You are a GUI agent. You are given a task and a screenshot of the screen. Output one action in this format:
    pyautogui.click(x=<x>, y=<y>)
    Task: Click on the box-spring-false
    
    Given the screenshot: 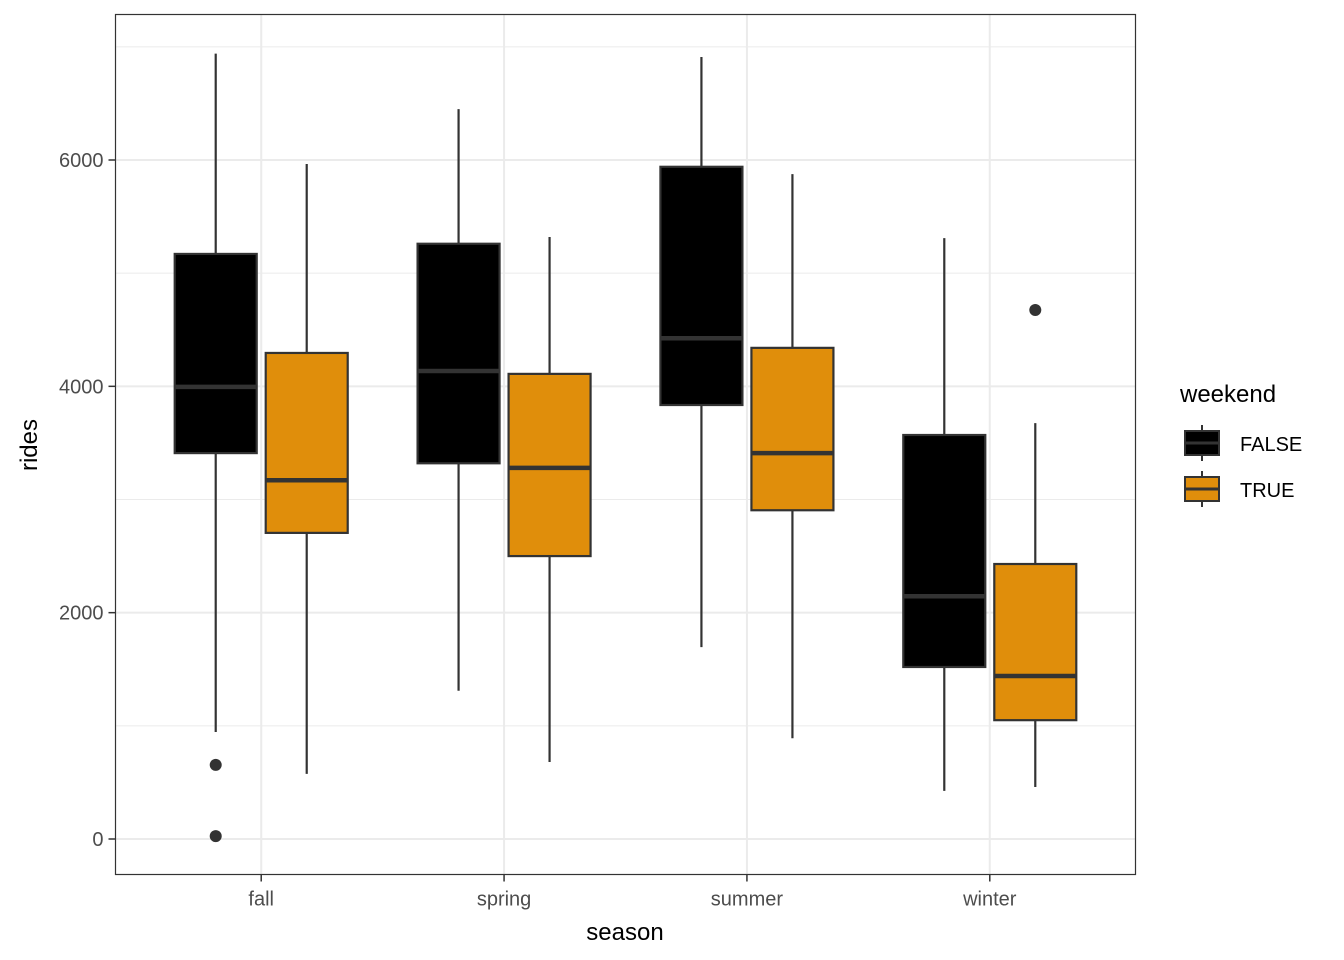 What is the action you would take?
    pyautogui.click(x=458, y=400)
    